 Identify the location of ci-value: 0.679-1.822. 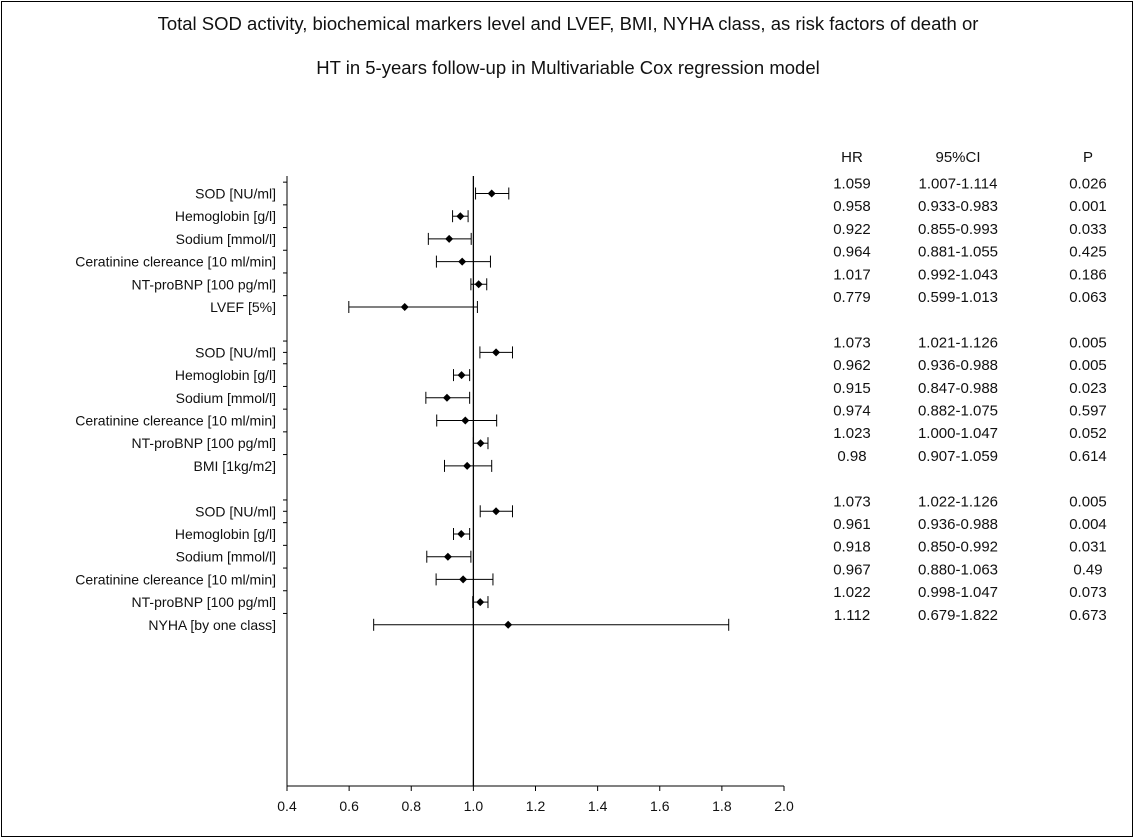
(958, 615).